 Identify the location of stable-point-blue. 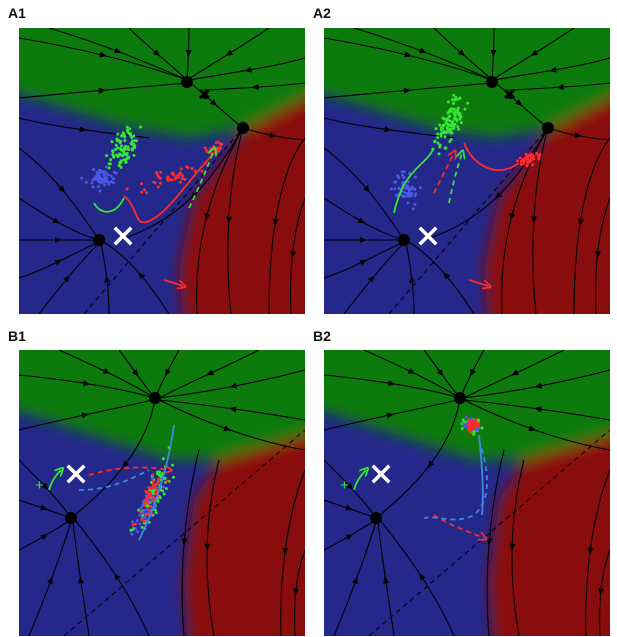
(376, 518).